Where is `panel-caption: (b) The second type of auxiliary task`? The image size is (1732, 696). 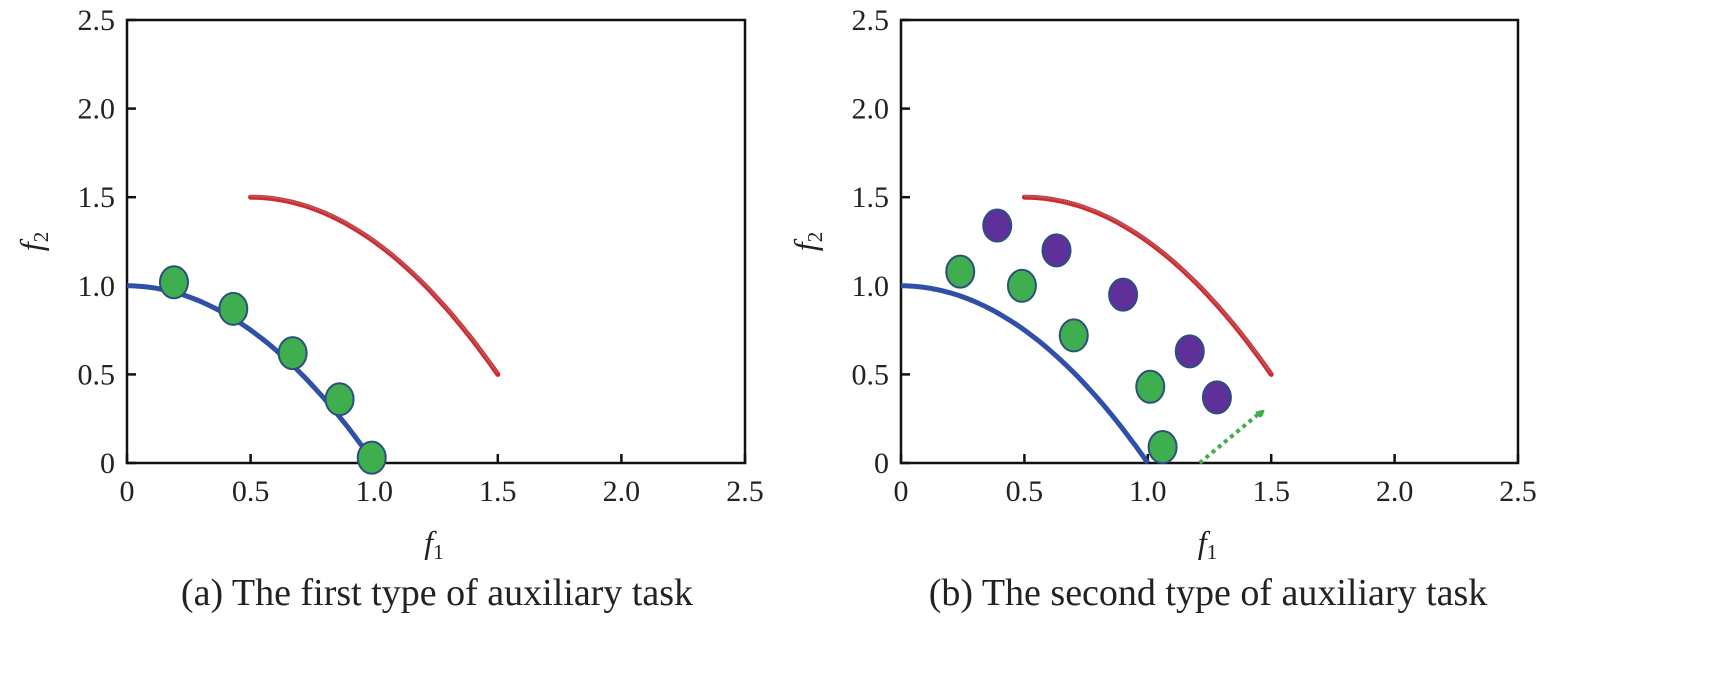
panel-caption: (b) The second type of auxiliary task is located at coordinates (1208, 593).